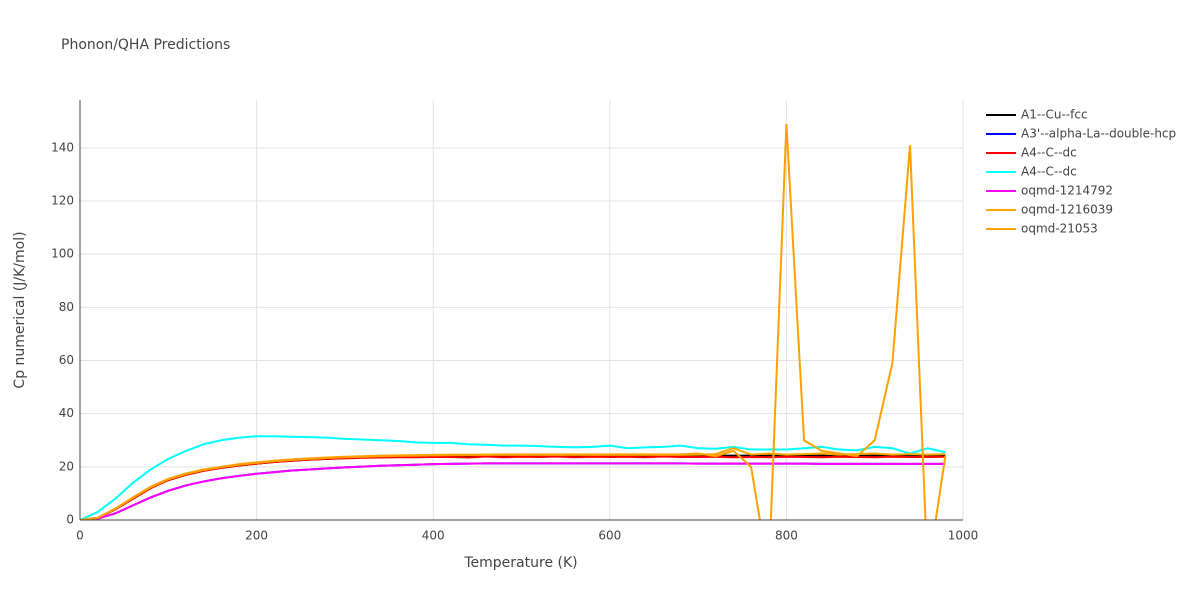 This screenshot has height=604, width=1200. I want to click on x-tick-label: 800, so click(786, 536).